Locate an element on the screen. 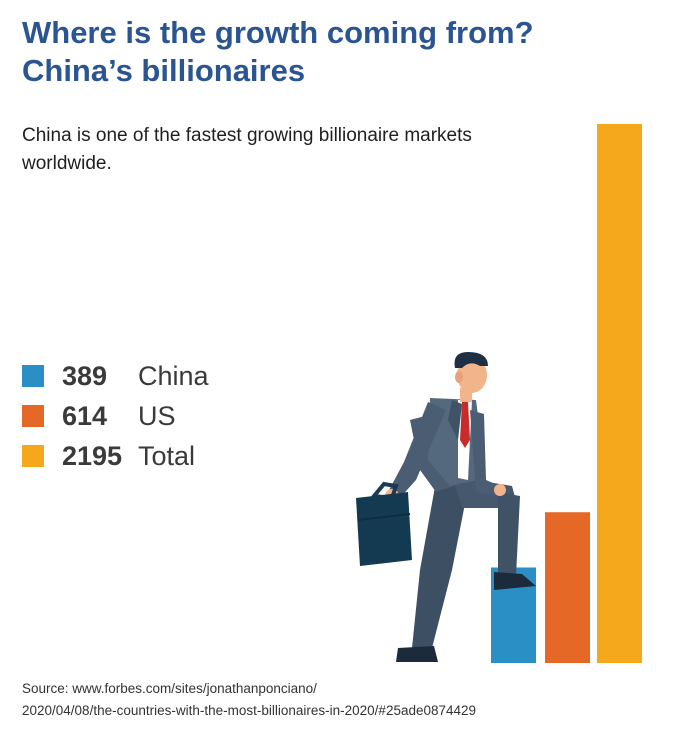 This screenshot has width=700, height=750. chart-legend: 389 China 614 US 2195 Total is located at coordinates (115, 416).